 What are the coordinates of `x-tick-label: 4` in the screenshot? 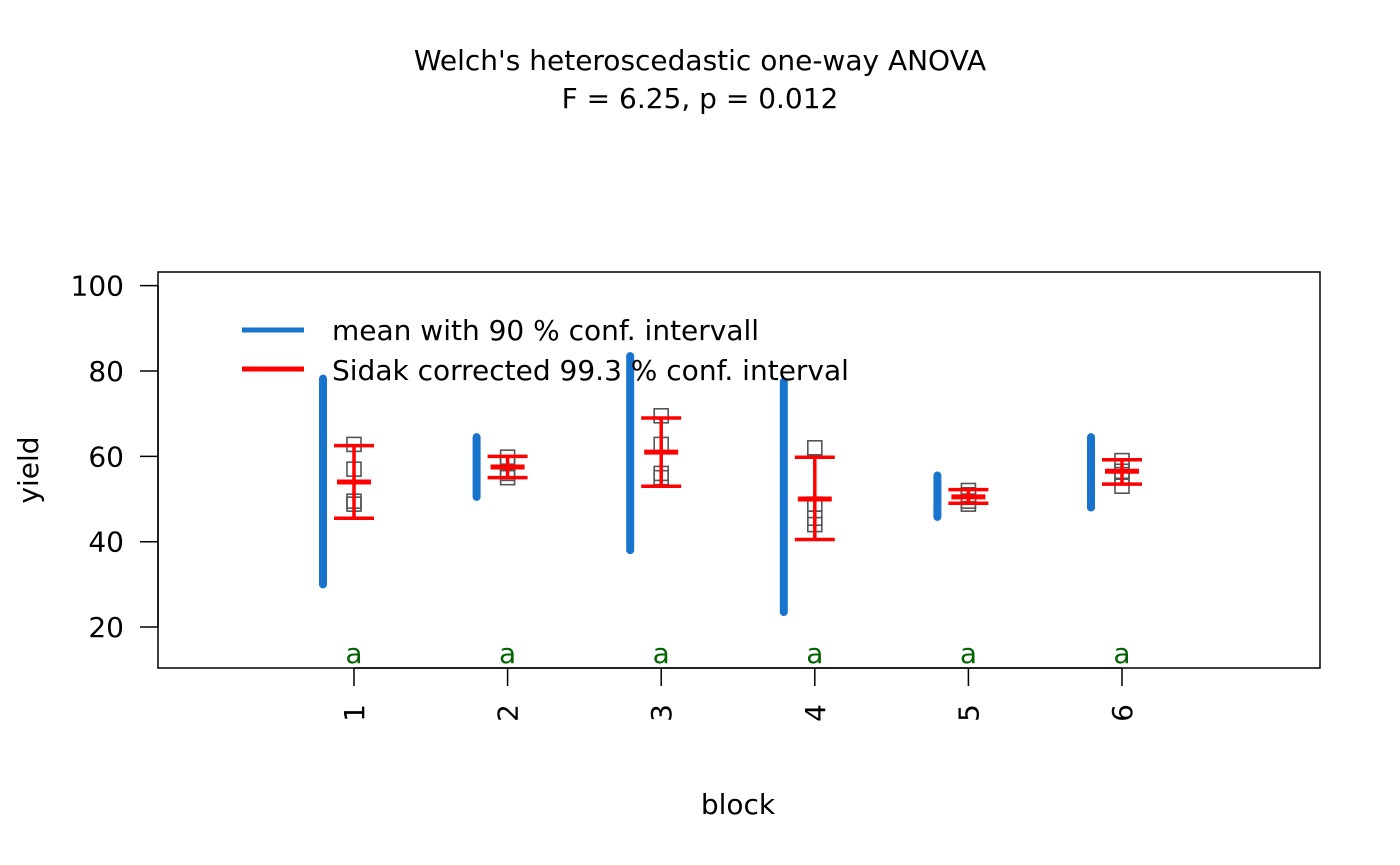 It's located at (815, 713).